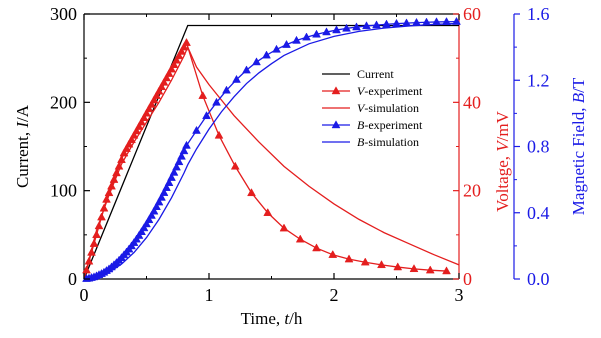 This screenshot has width=601, height=338. I want to click on voltage-axis-title-unit: /mV, so click(502, 125).